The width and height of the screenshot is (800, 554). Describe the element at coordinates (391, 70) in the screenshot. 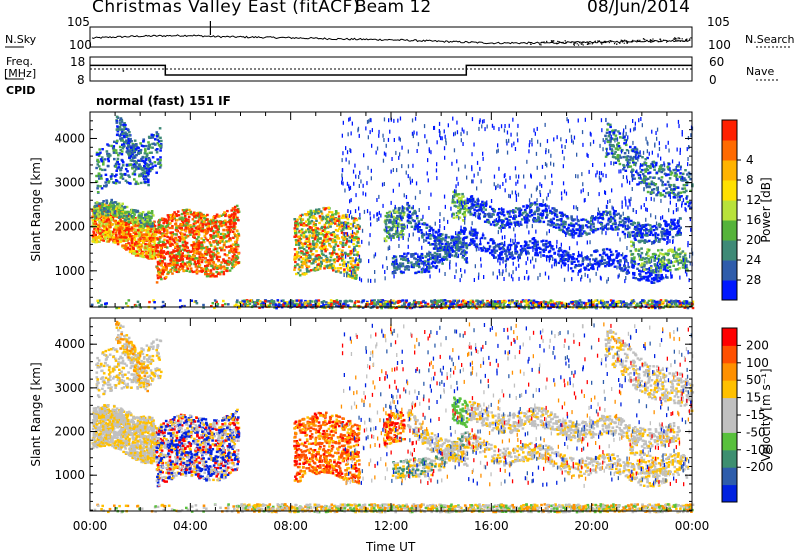

I see `freq-series-line` at that location.